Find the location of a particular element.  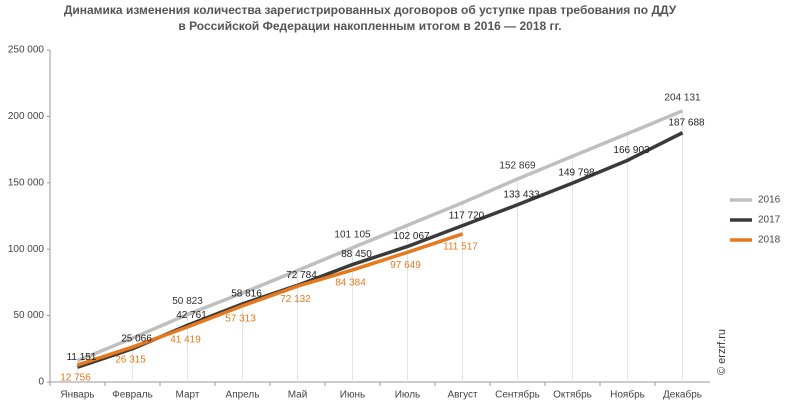

data-label: 97 649 is located at coordinates (405, 265).